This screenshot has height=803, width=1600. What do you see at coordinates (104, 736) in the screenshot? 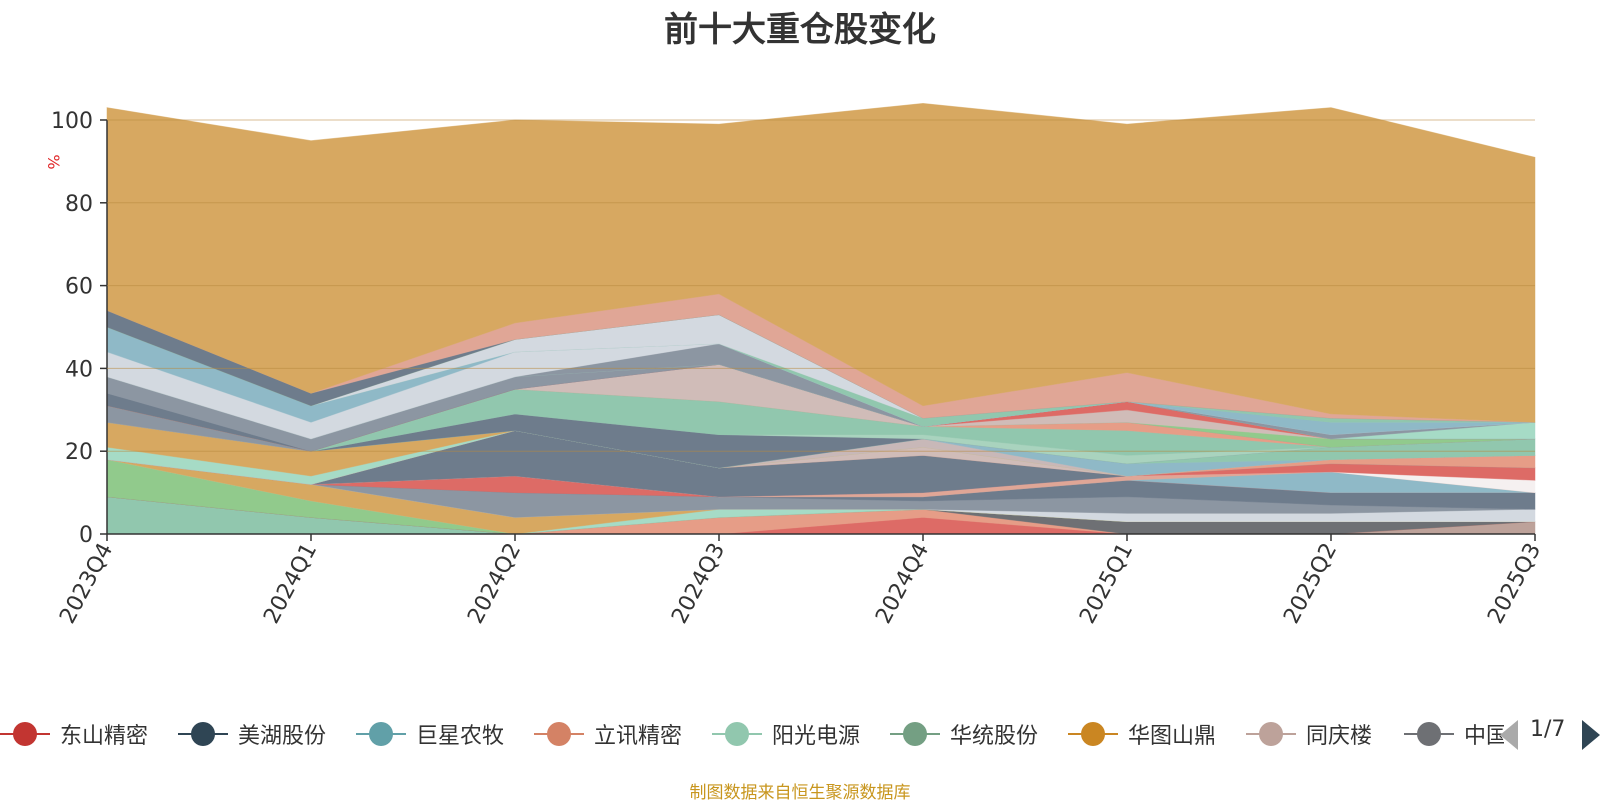
I see `legend-label: 东山精密` at bounding box center [104, 736].